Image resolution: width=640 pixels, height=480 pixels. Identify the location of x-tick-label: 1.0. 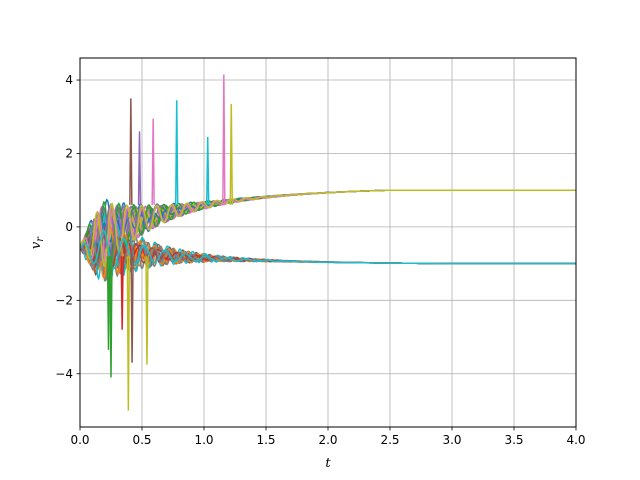
(203, 440).